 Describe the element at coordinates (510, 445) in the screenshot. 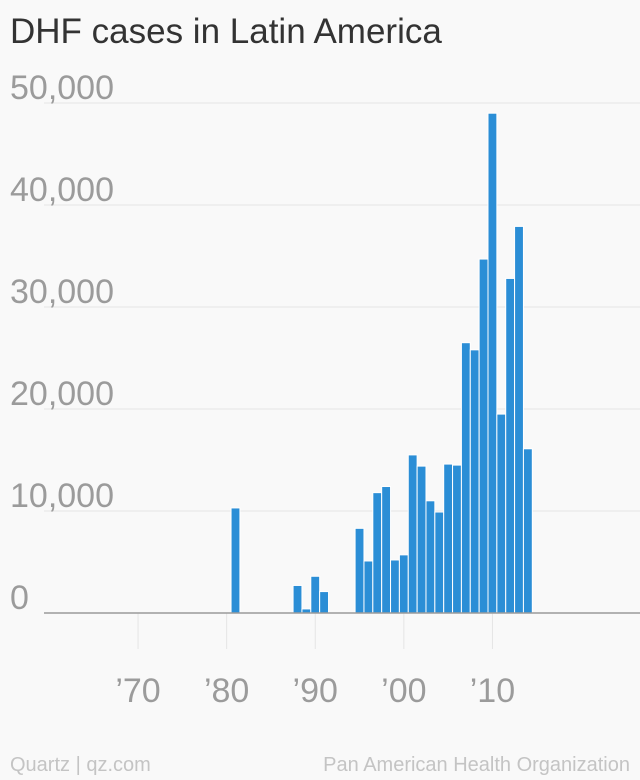

I see `bar-2012` at that location.